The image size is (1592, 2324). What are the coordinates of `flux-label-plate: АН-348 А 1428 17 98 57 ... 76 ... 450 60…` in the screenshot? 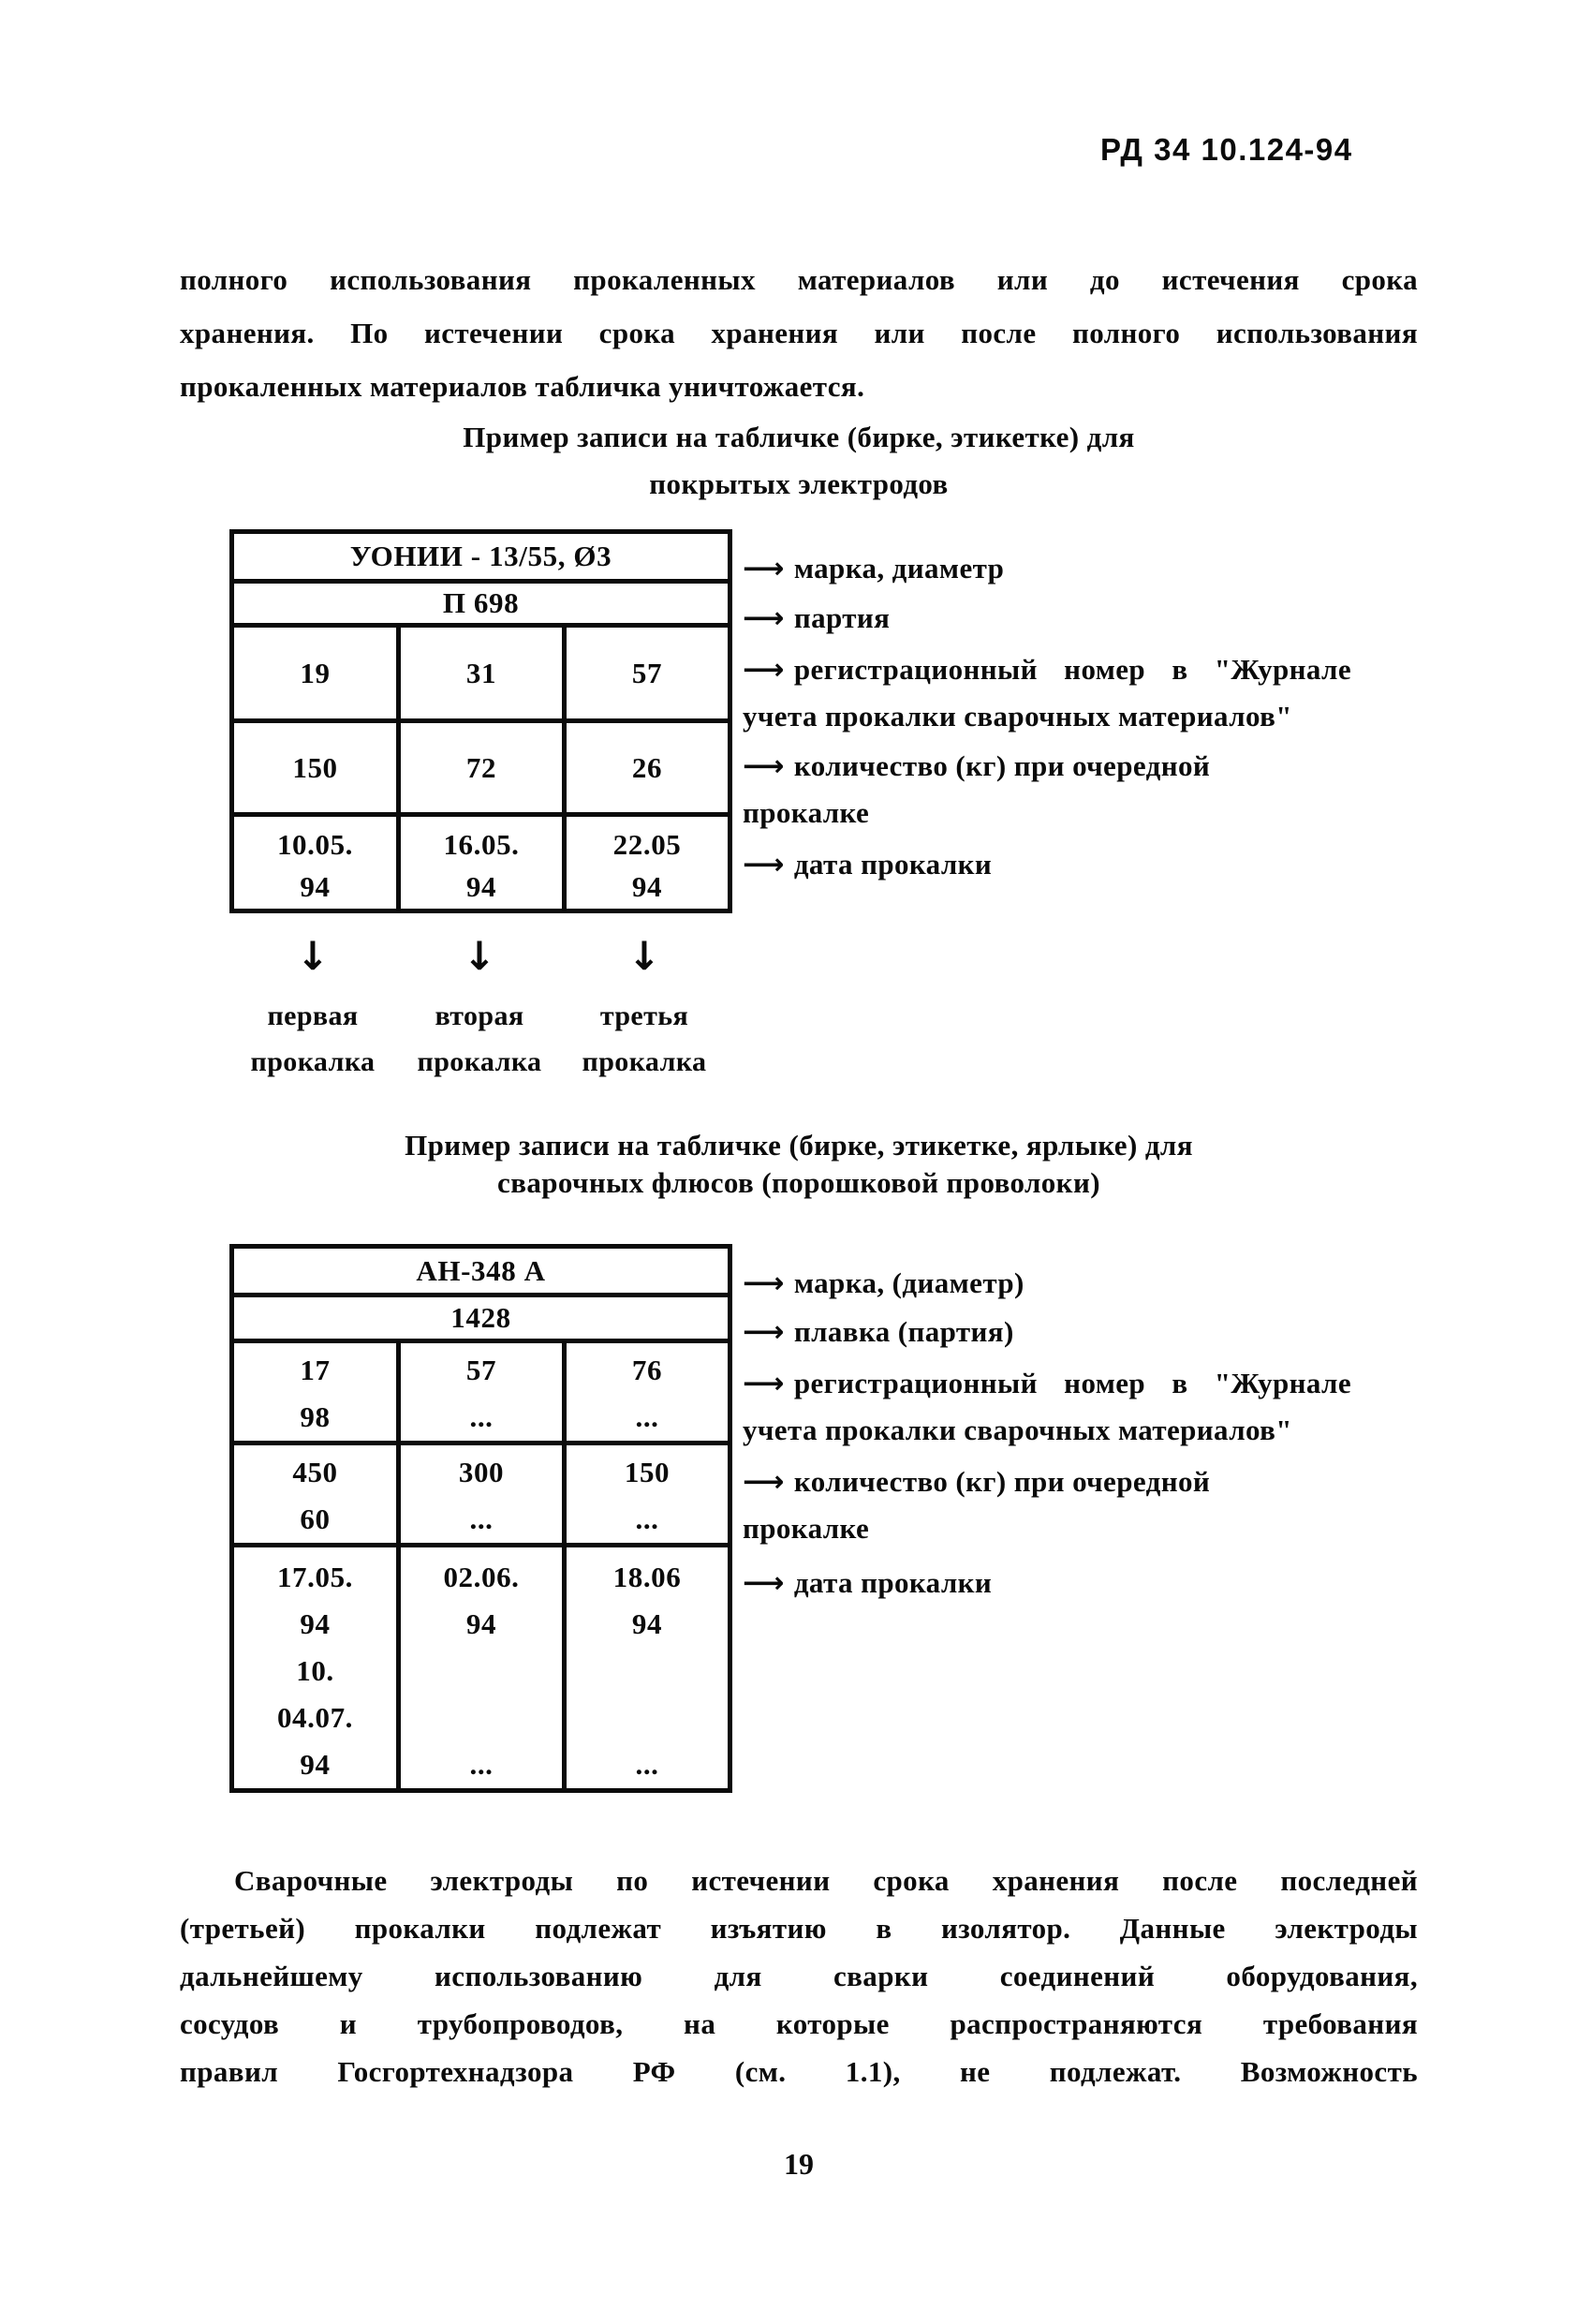 It's located at (480, 1519).